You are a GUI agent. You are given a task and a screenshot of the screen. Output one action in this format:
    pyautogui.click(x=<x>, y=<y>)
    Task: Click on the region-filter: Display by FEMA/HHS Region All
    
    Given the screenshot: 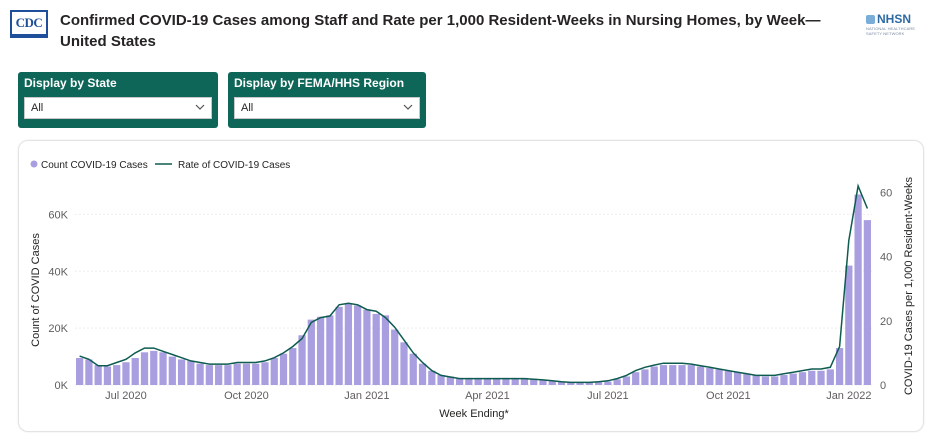 What is the action you would take?
    pyautogui.click(x=327, y=100)
    